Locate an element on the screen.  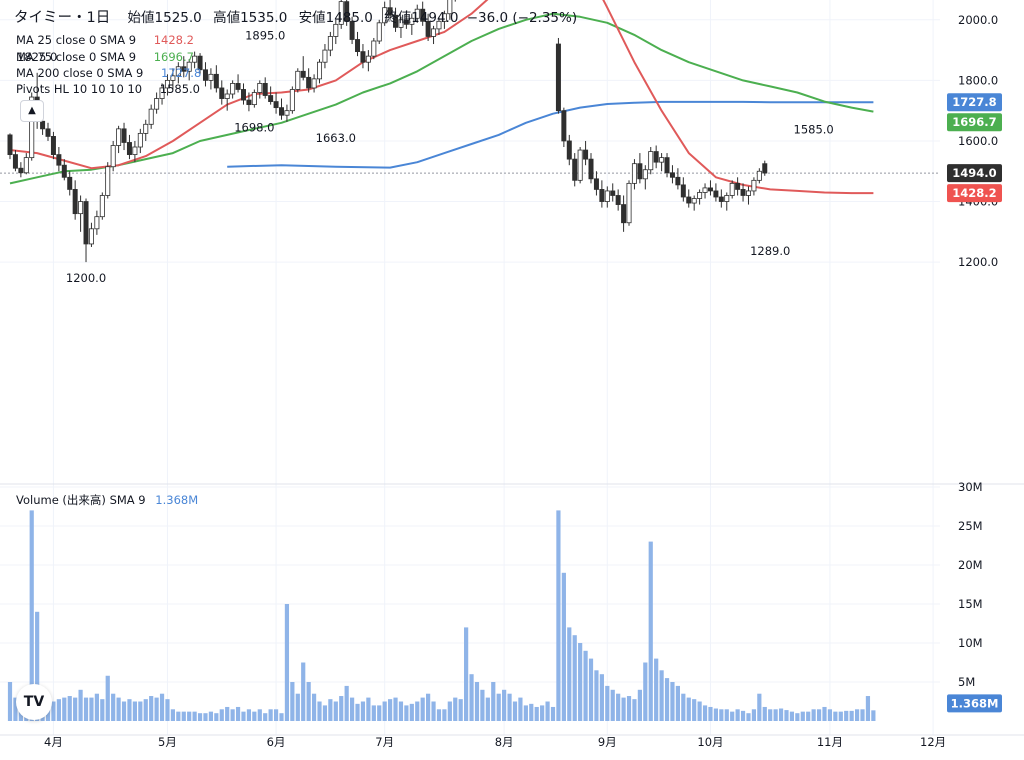
pivot-label: 1200.0 is located at coordinates (86, 278).